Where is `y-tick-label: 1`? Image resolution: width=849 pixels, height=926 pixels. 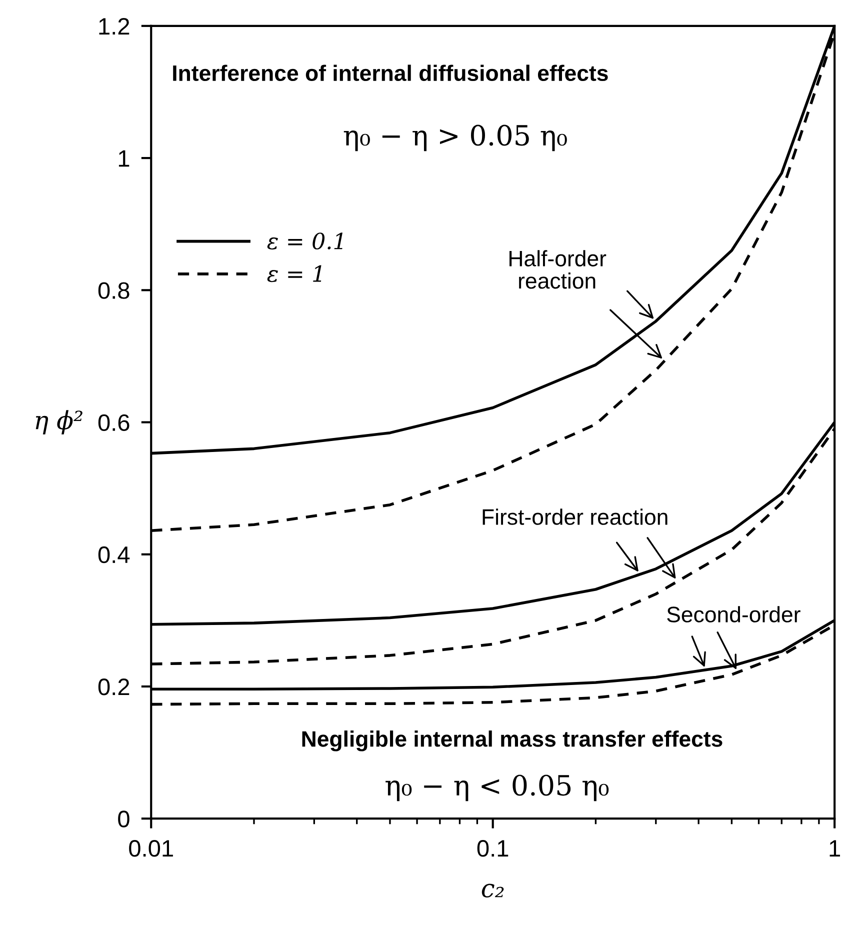 y-tick-label: 1 is located at coordinates (124, 158).